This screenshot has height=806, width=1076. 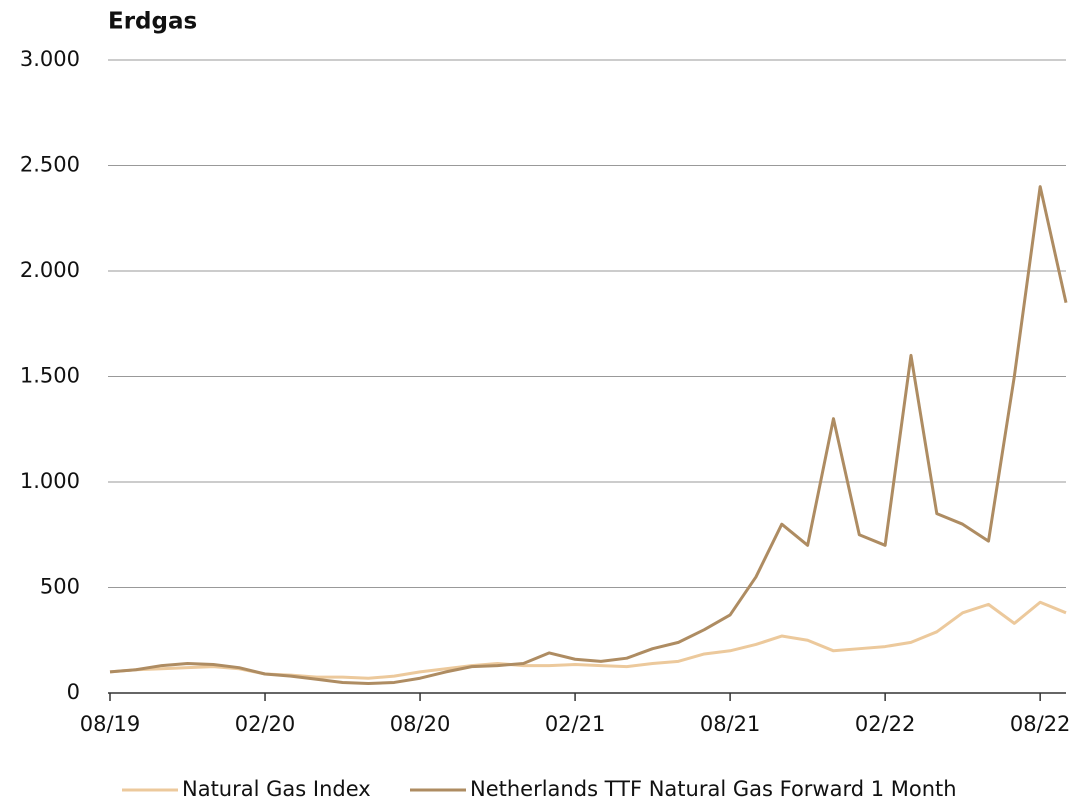 I want to click on chart-title: Erdgas, so click(x=152, y=22).